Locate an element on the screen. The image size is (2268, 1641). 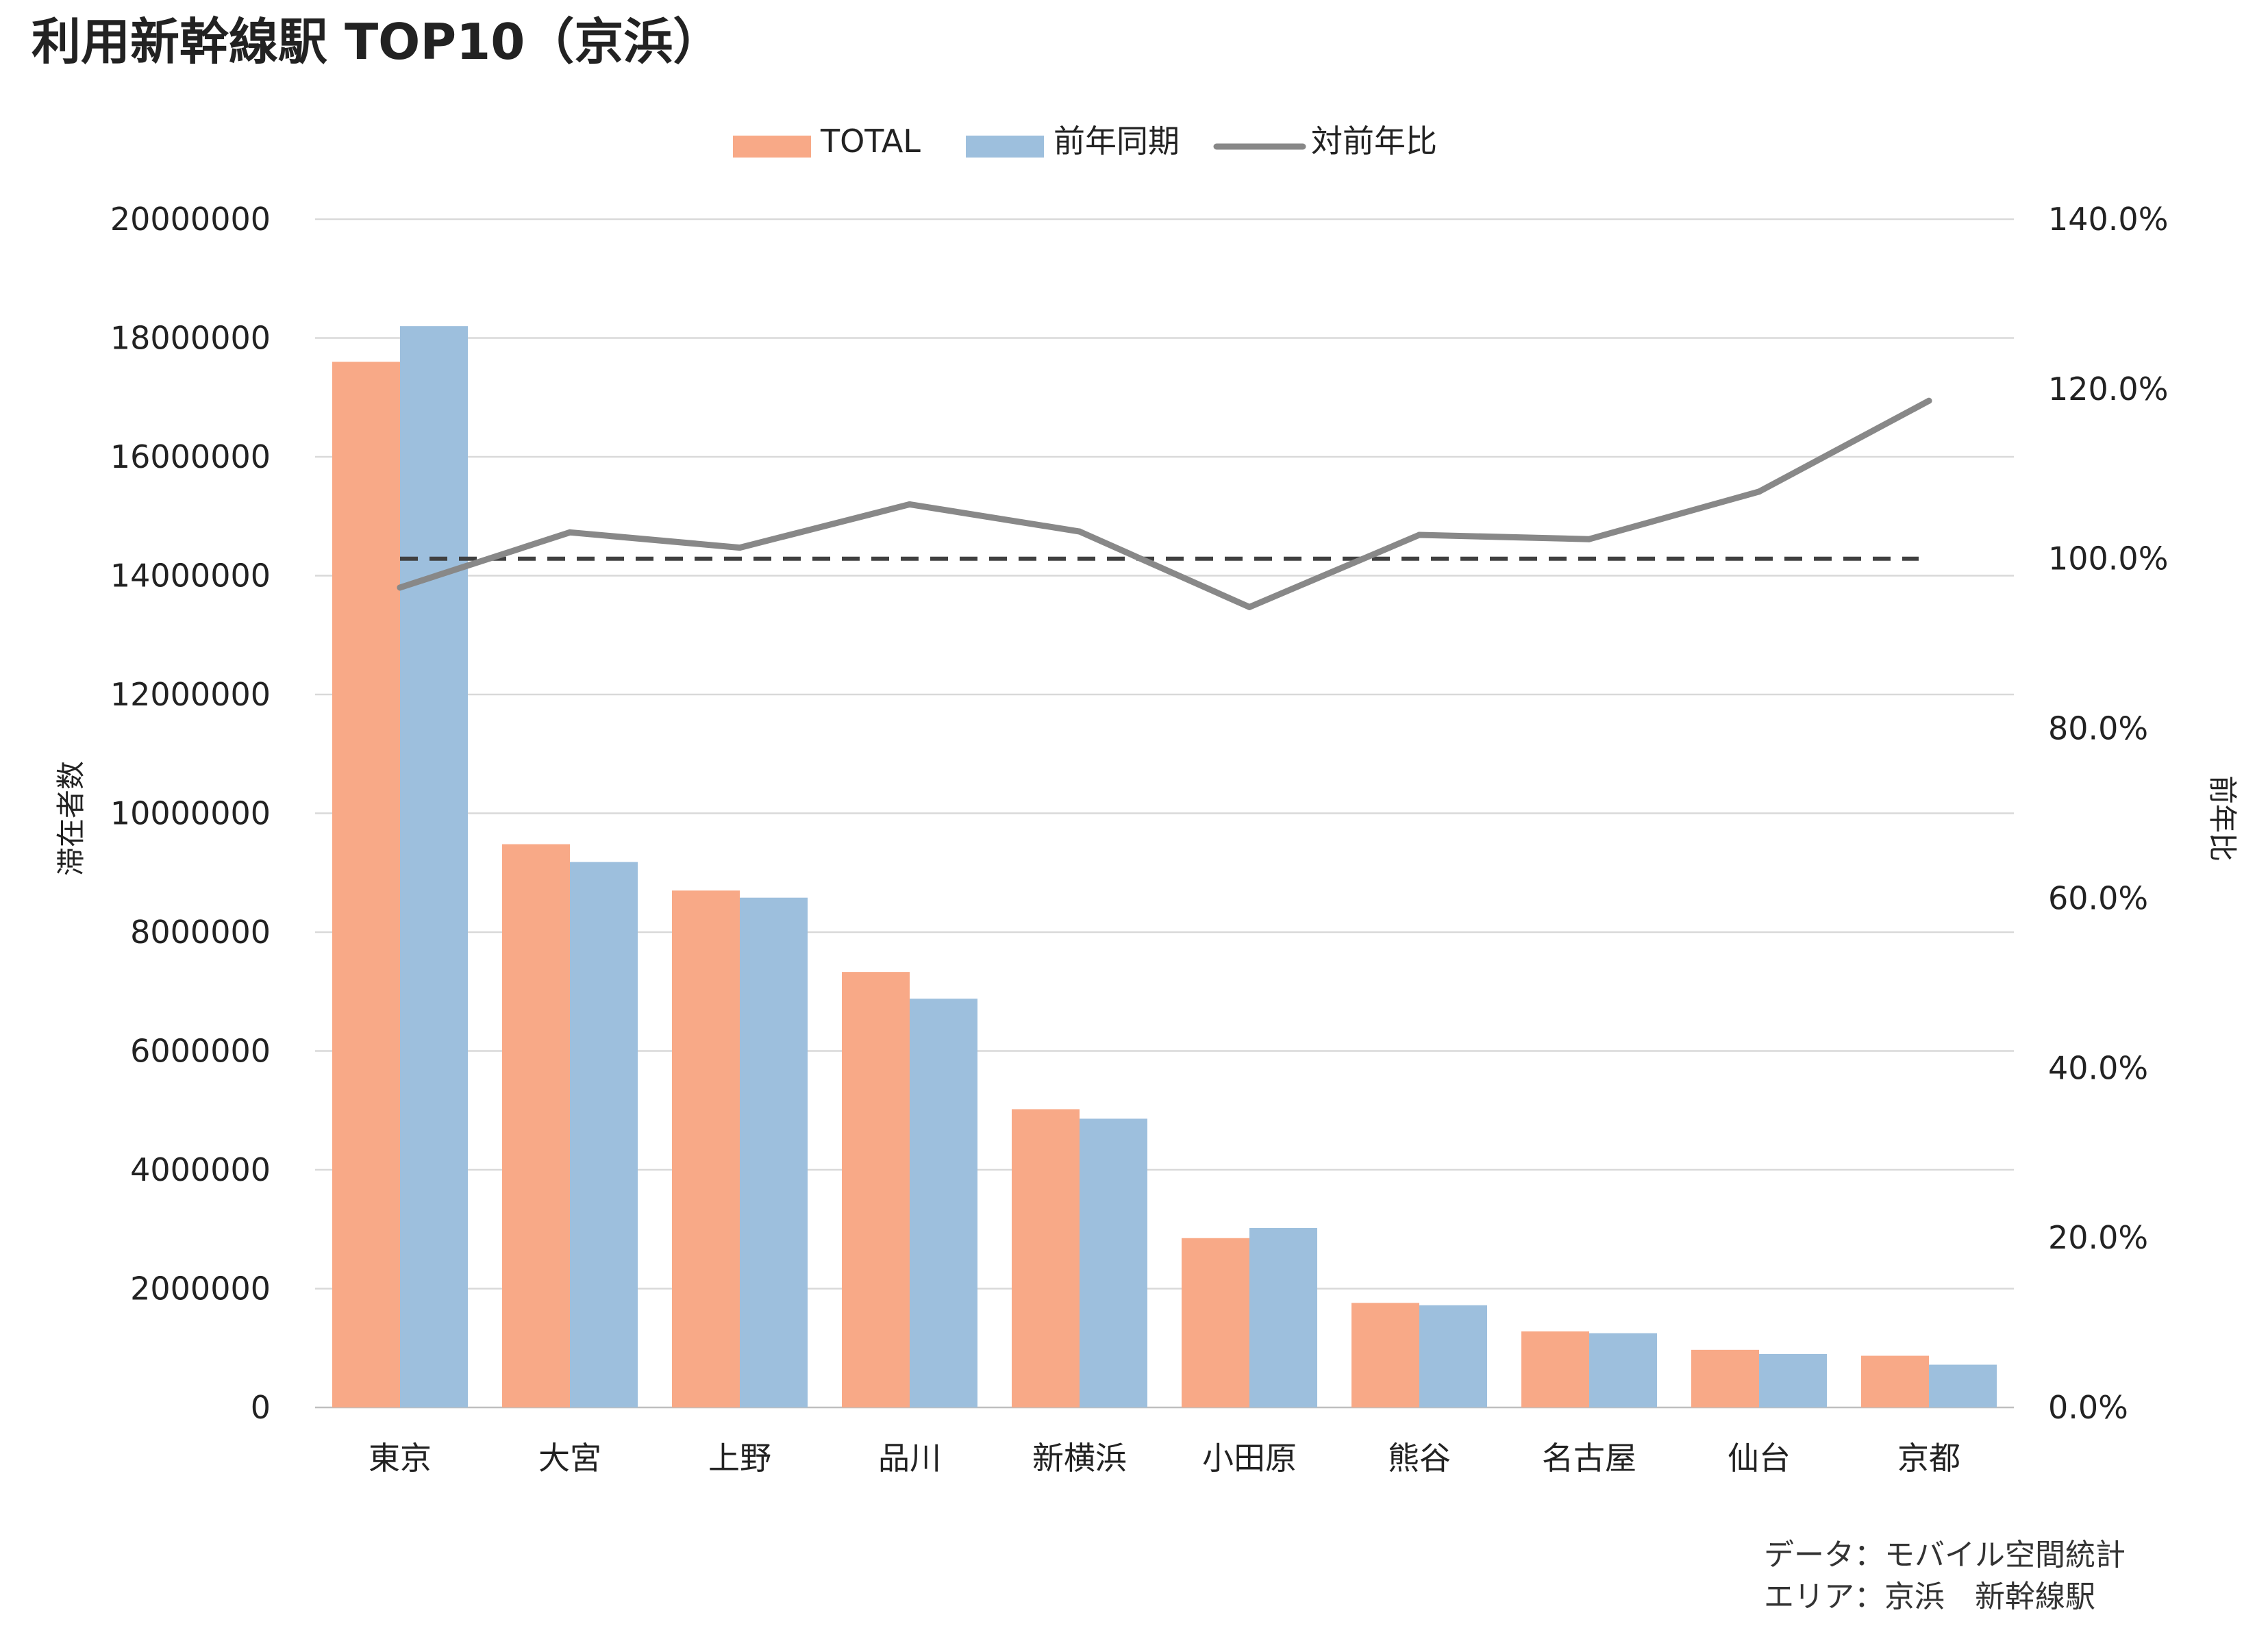
y-right-tick-label: 60.0% is located at coordinates (2098, 897).